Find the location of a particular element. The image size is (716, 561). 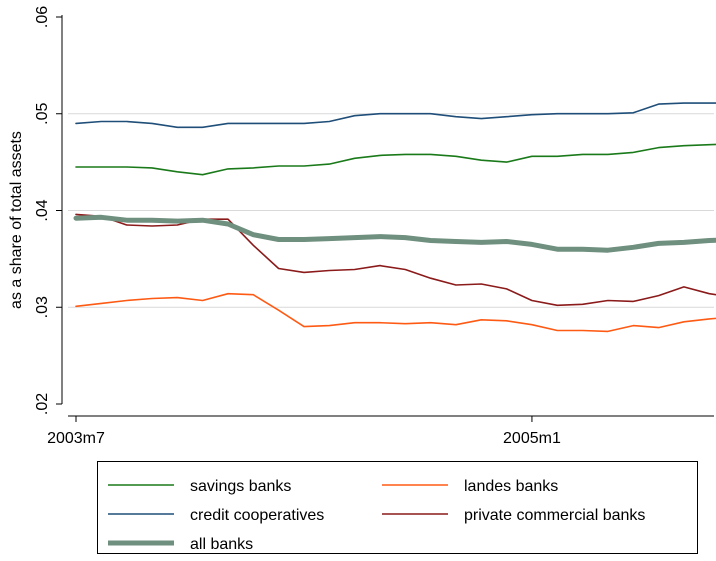

legend-box is located at coordinates (397, 507).